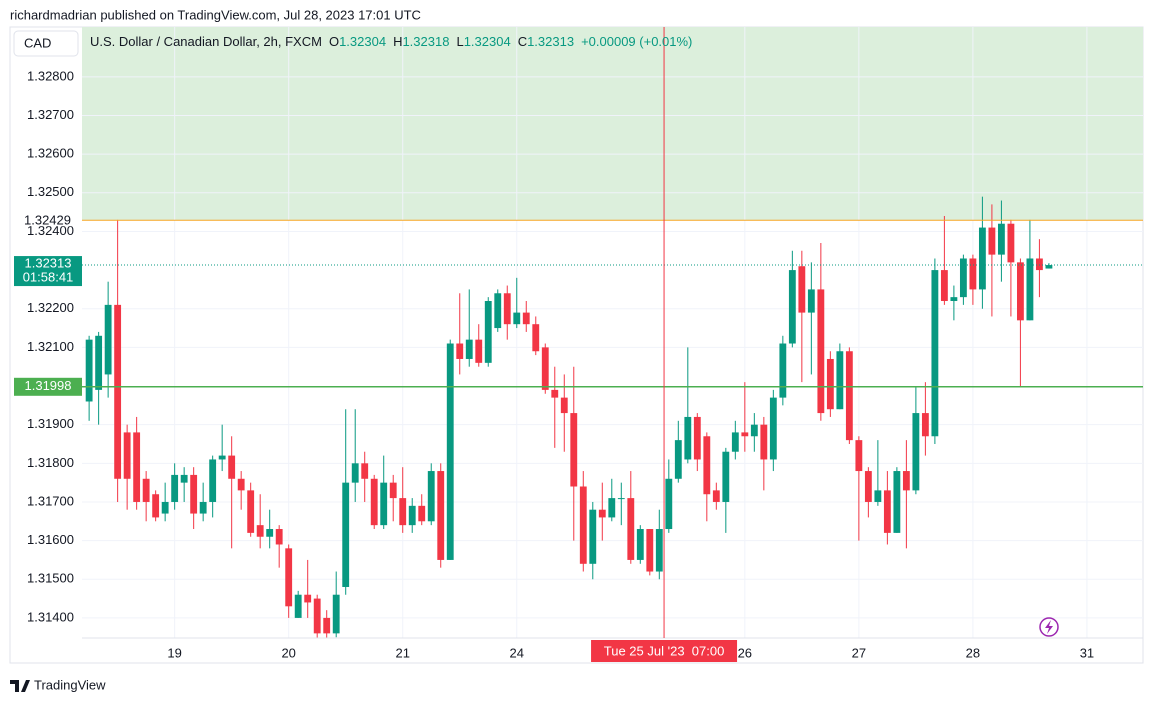 The width and height of the screenshot is (1154, 702). Describe the element at coordinates (334, 41) in the screenshot. I see `o-label: O` at that location.